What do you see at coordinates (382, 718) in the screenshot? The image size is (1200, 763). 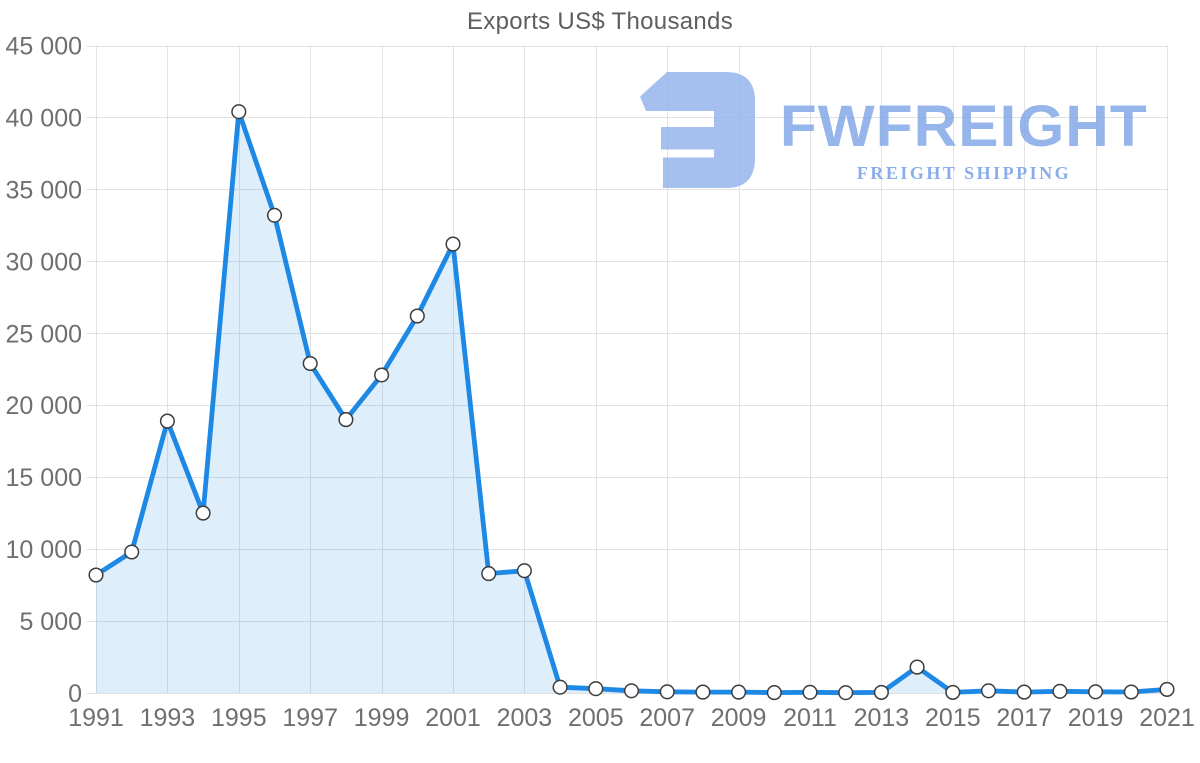 I see `x-axis-label: 1999` at bounding box center [382, 718].